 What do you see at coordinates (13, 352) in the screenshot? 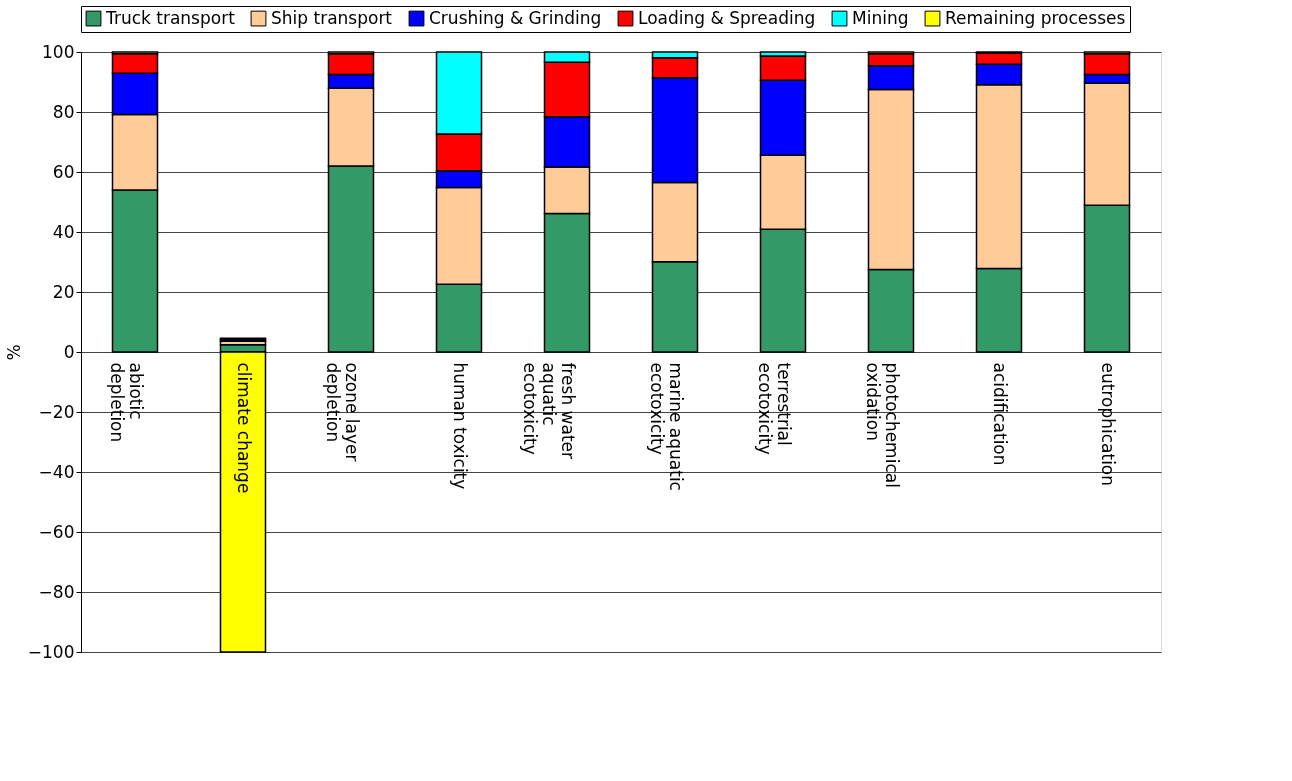
I see `y-axis-title: %` at bounding box center [13, 352].